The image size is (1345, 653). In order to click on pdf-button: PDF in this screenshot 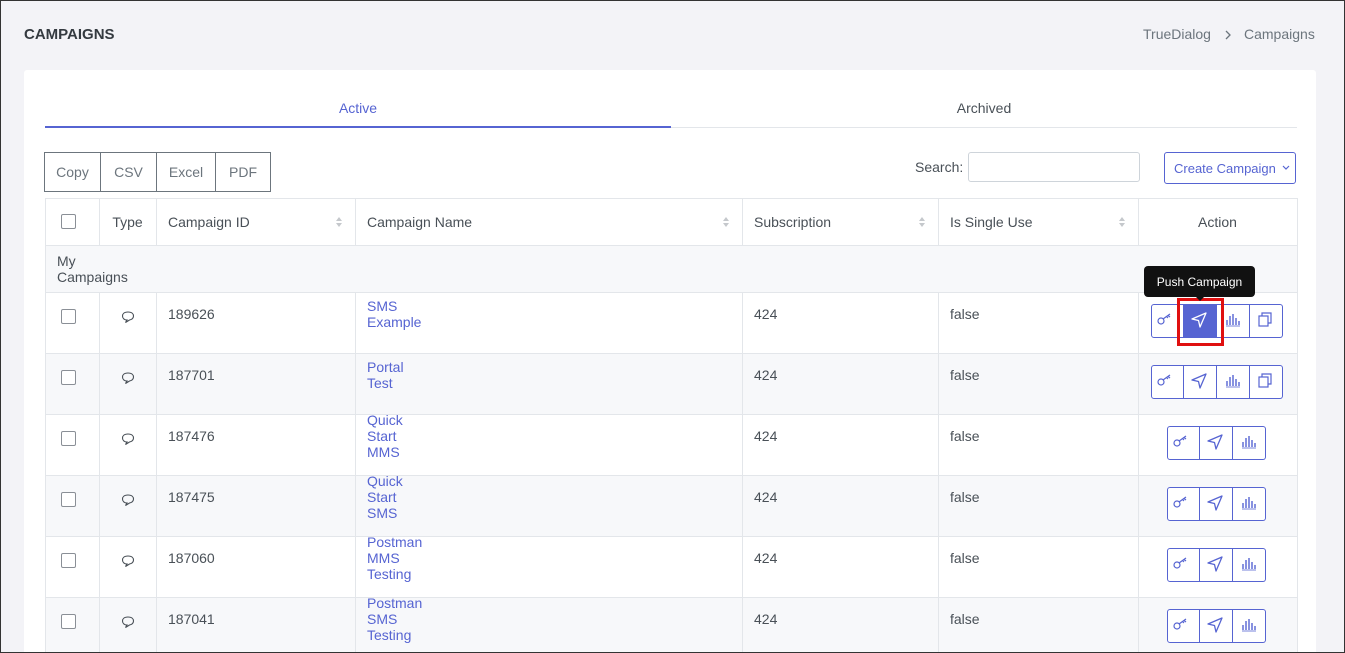, I will do `click(243, 172)`.